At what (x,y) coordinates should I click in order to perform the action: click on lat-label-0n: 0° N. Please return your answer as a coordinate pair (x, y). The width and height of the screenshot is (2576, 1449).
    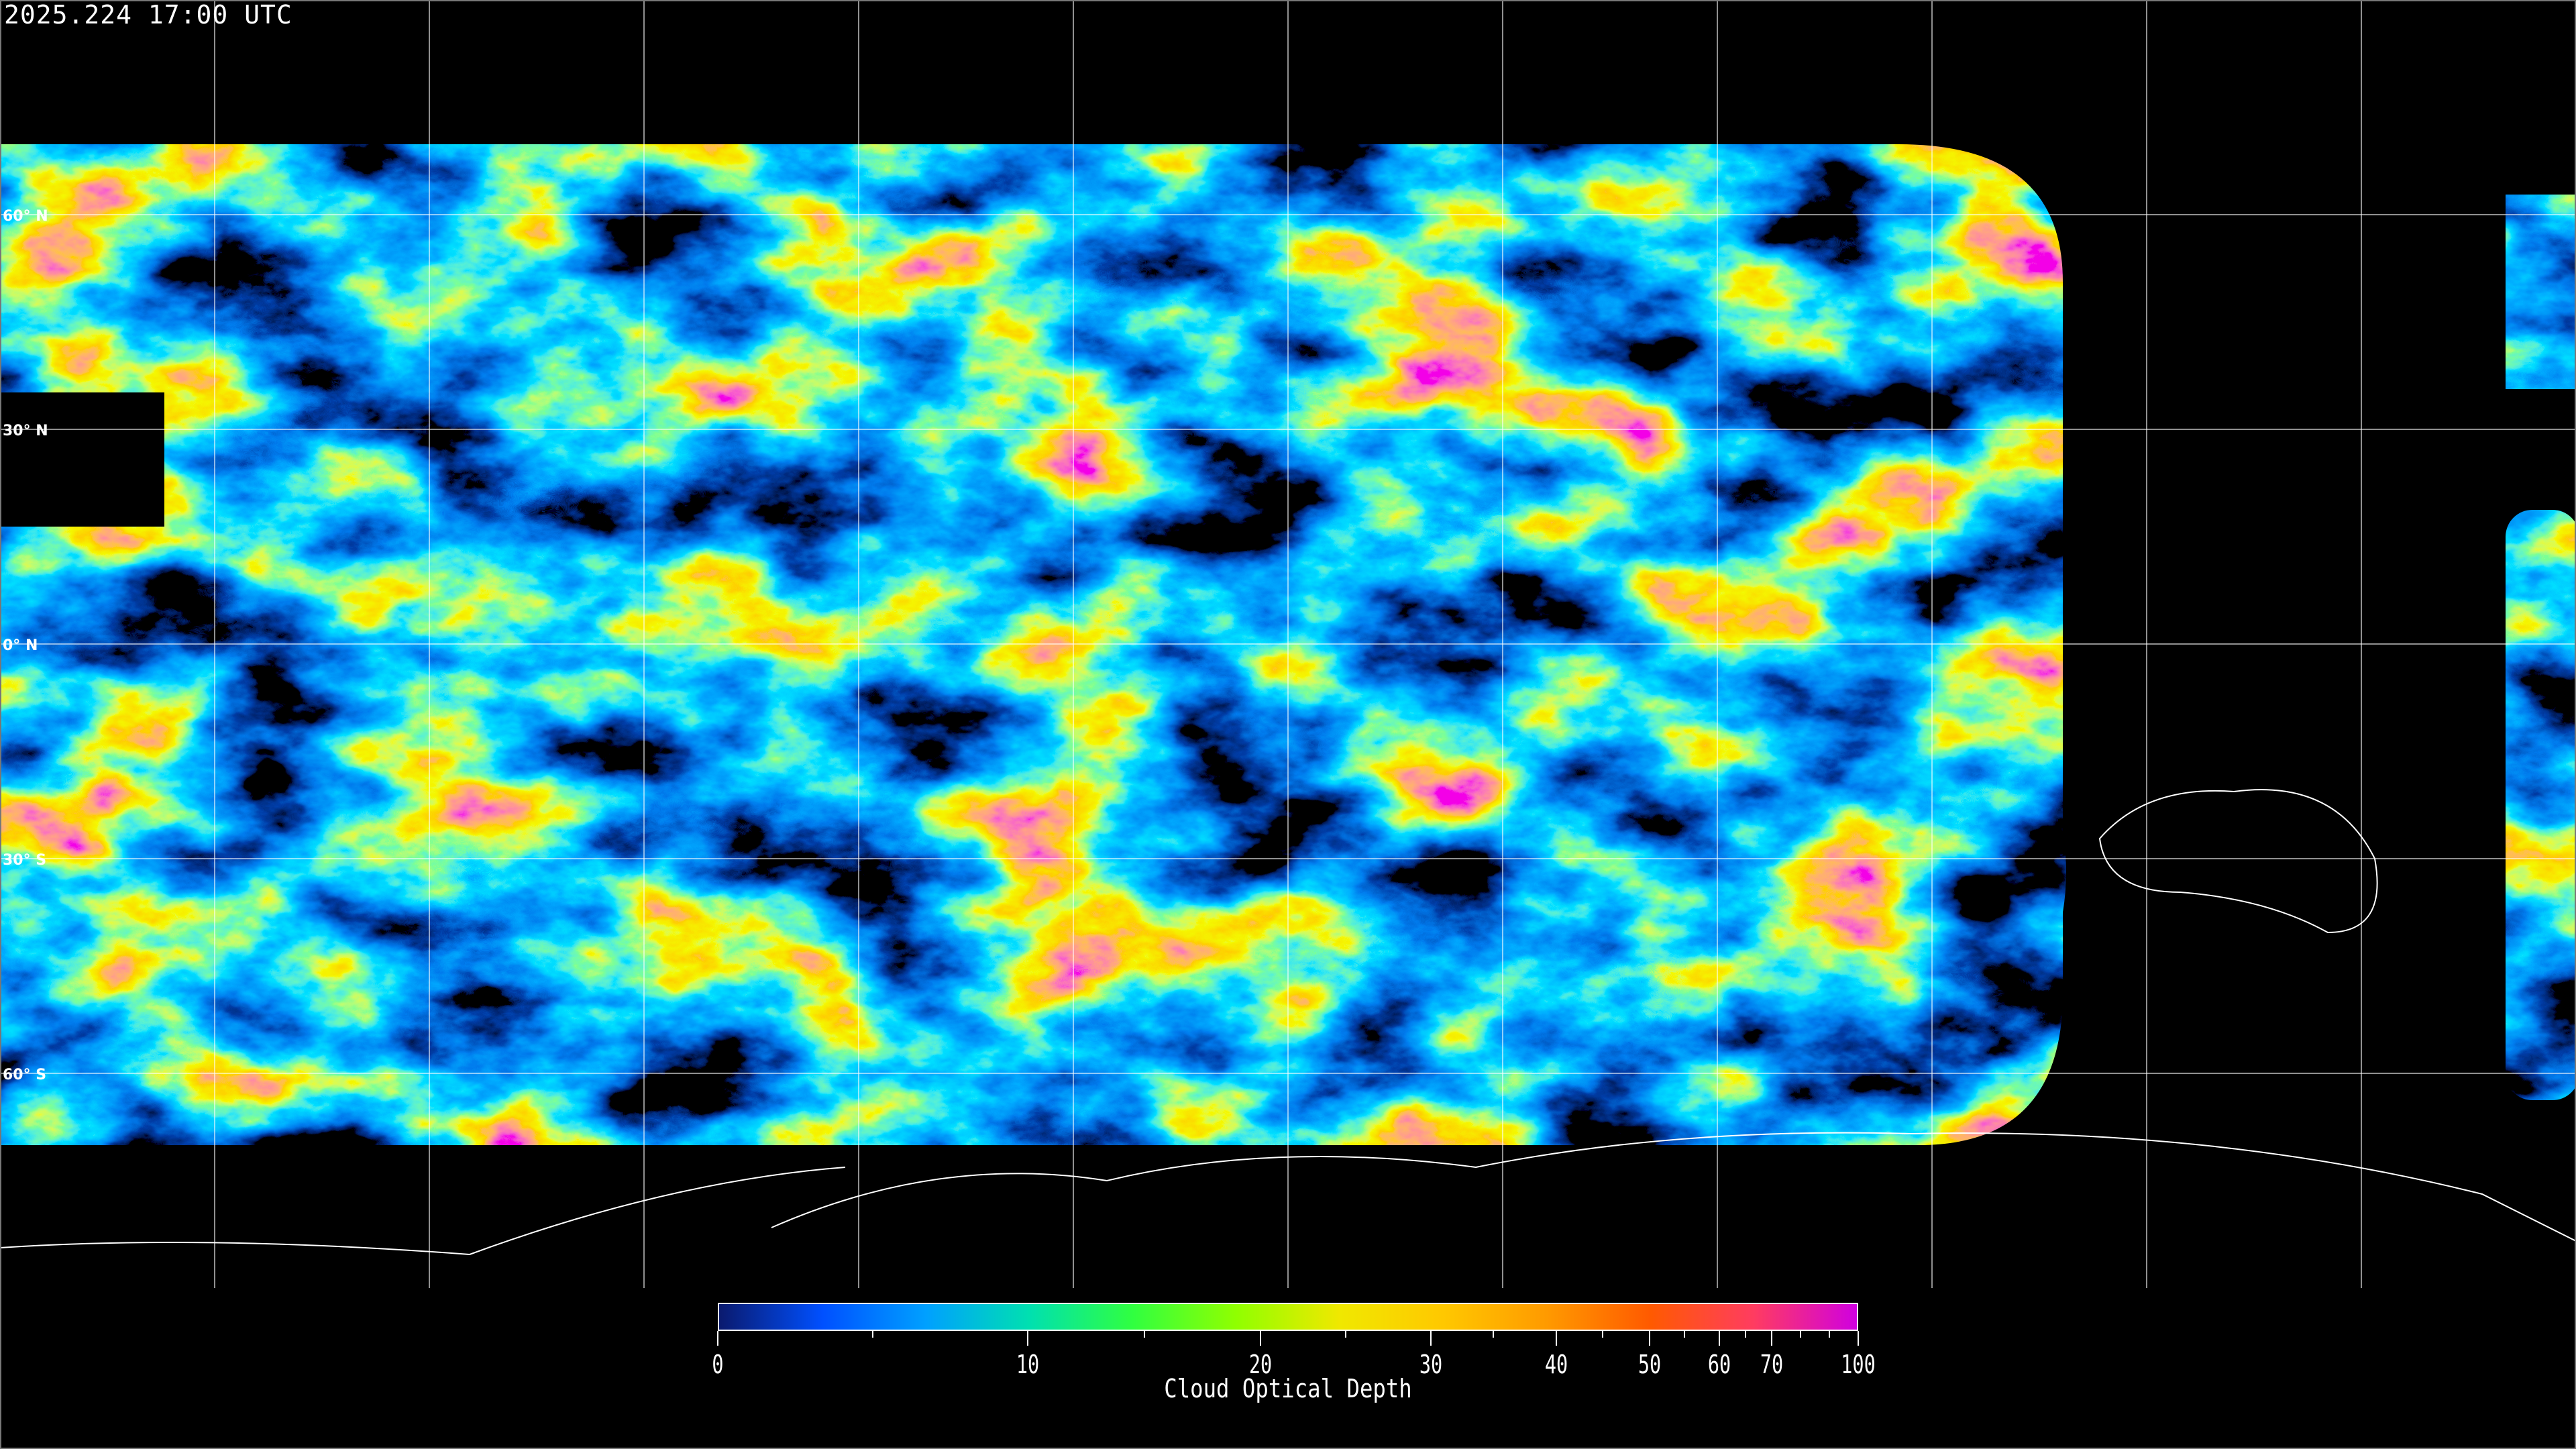
    Looking at the image, I should click on (20, 645).